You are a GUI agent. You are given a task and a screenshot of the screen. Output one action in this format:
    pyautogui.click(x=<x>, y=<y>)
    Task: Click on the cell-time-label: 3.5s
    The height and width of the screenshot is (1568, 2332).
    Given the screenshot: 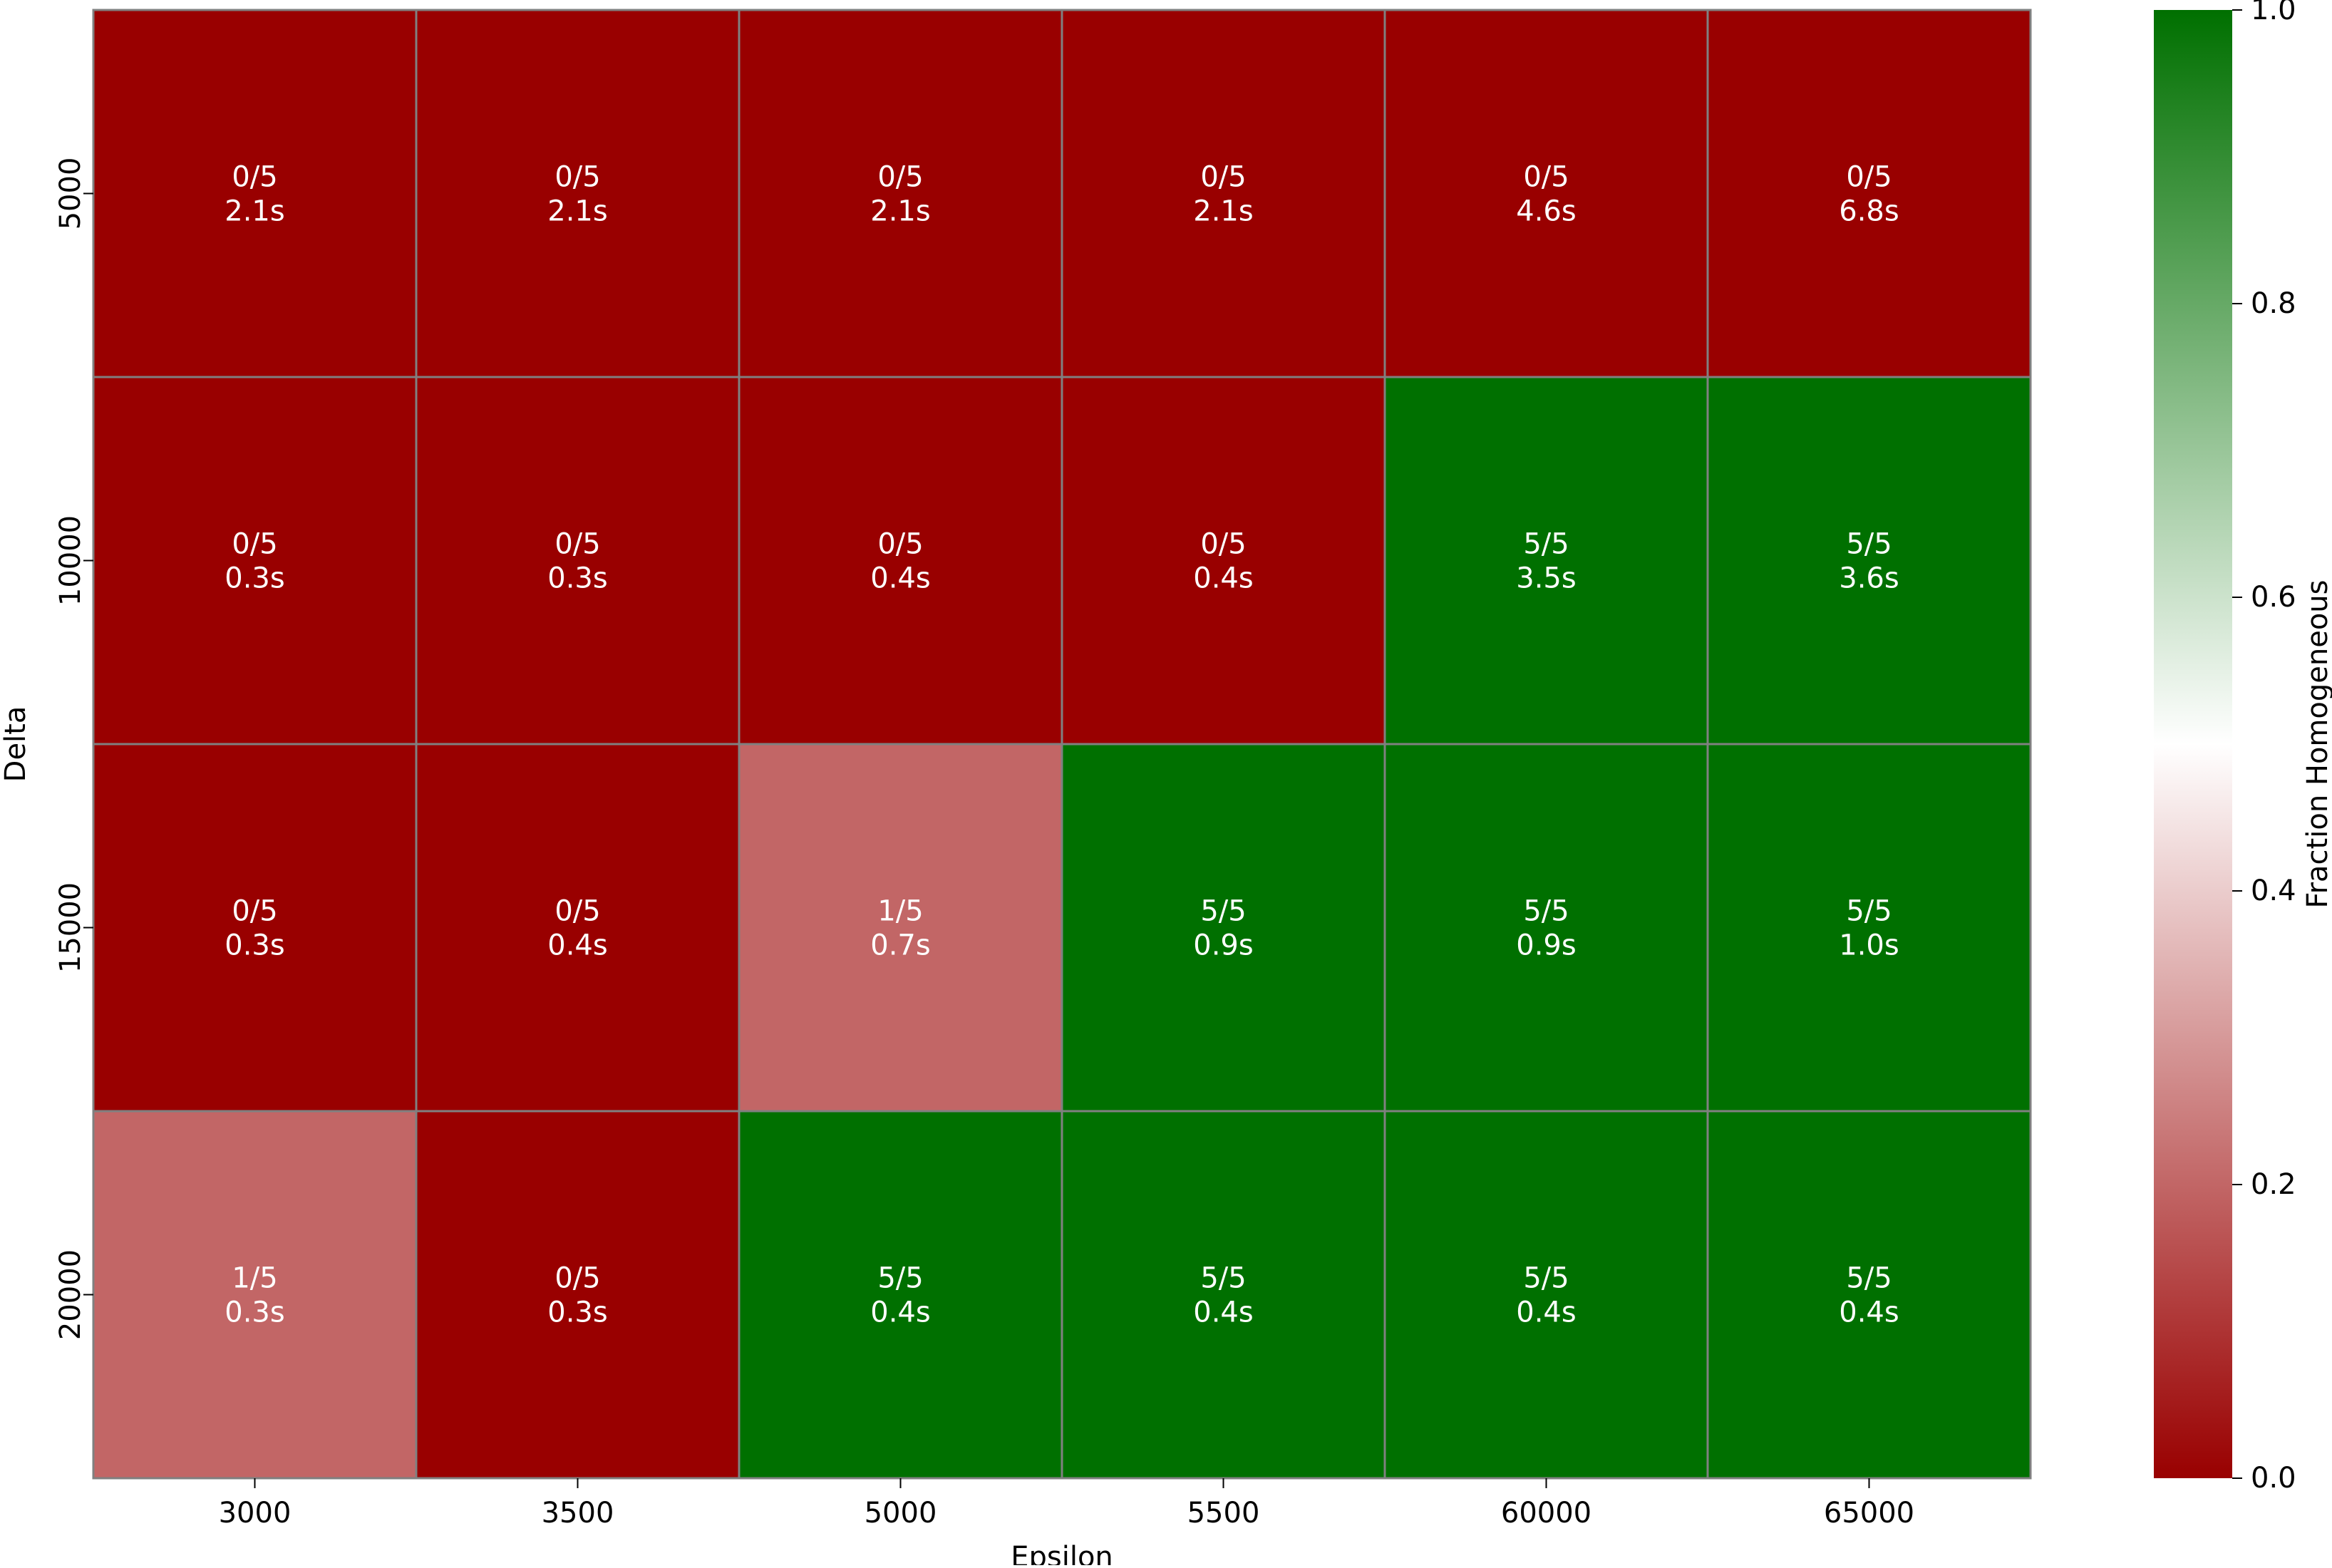 What is the action you would take?
    pyautogui.click(x=1546, y=579)
    